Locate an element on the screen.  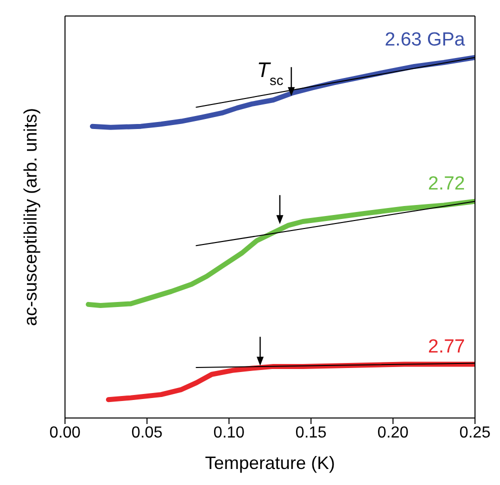
x-tick-label: 0.20 is located at coordinates (393, 433).